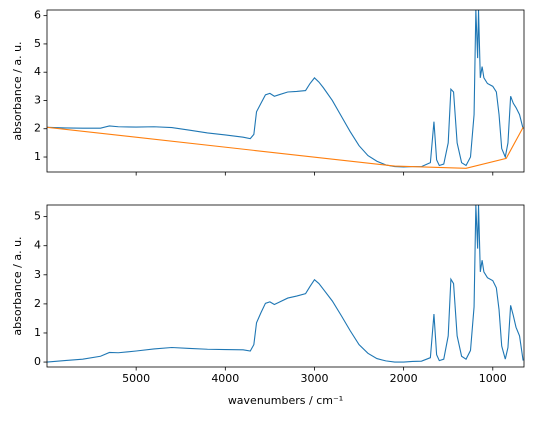 The image size is (533, 421). What do you see at coordinates (404, 378) in the screenshot?
I see `x-tick-label: 2000` at bounding box center [404, 378].